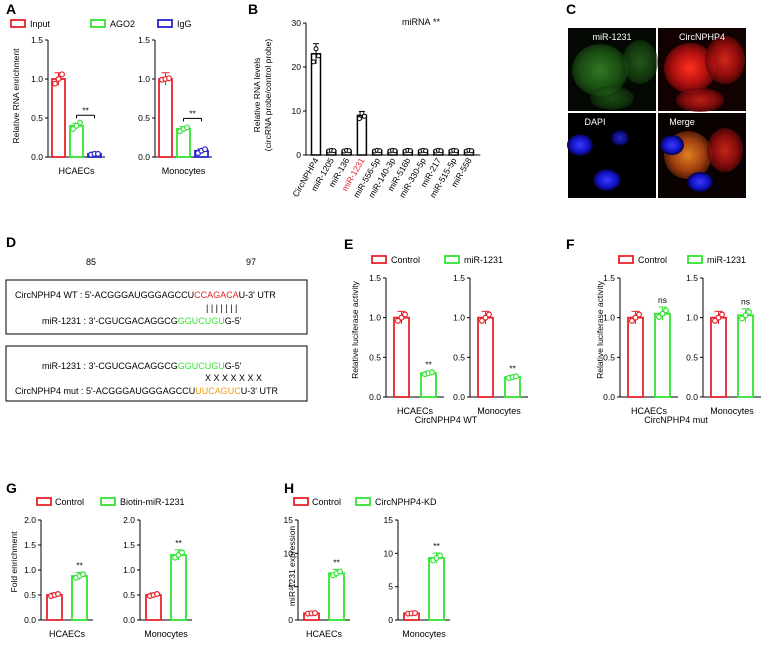 Image resolution: width=780 pixels, height=652 pixels. I want to click on image-label-circnphp4: CircNPHP4, so click(702, 37).